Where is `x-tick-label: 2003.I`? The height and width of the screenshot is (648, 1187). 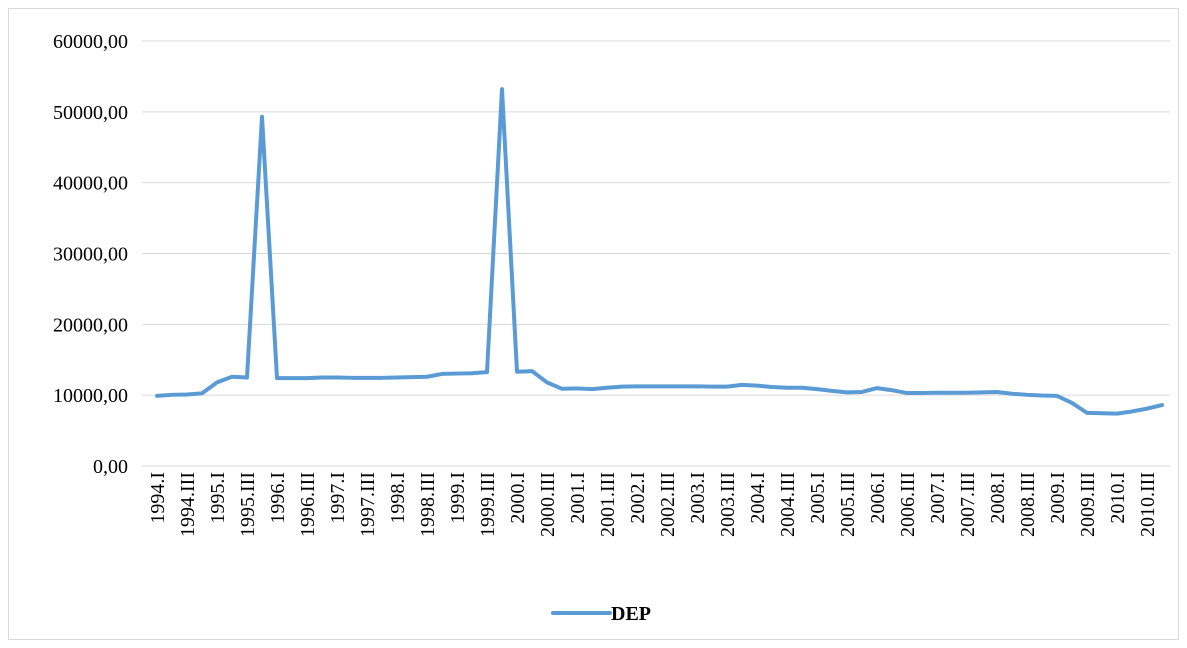 x-tick-label: 2003.I is located at coordinates (698, 498).